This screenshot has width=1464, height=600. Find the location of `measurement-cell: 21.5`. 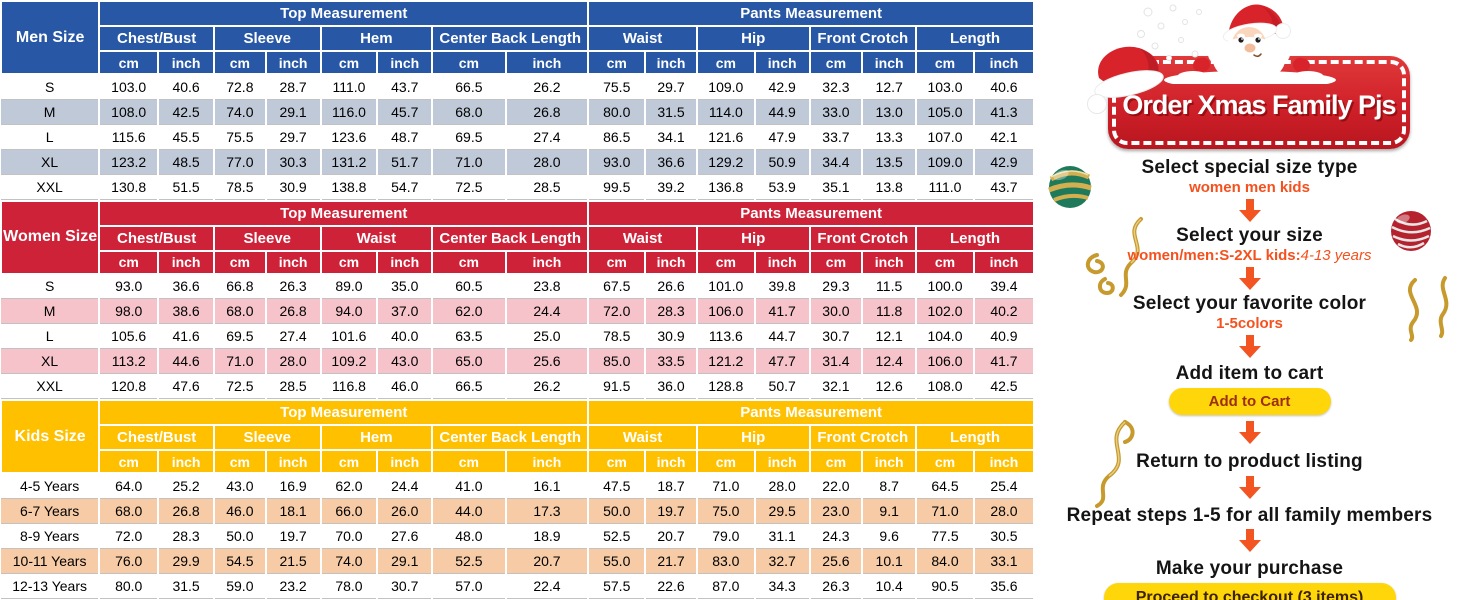

measurement-cell: 21.5 is located at coordinates (293, 561).